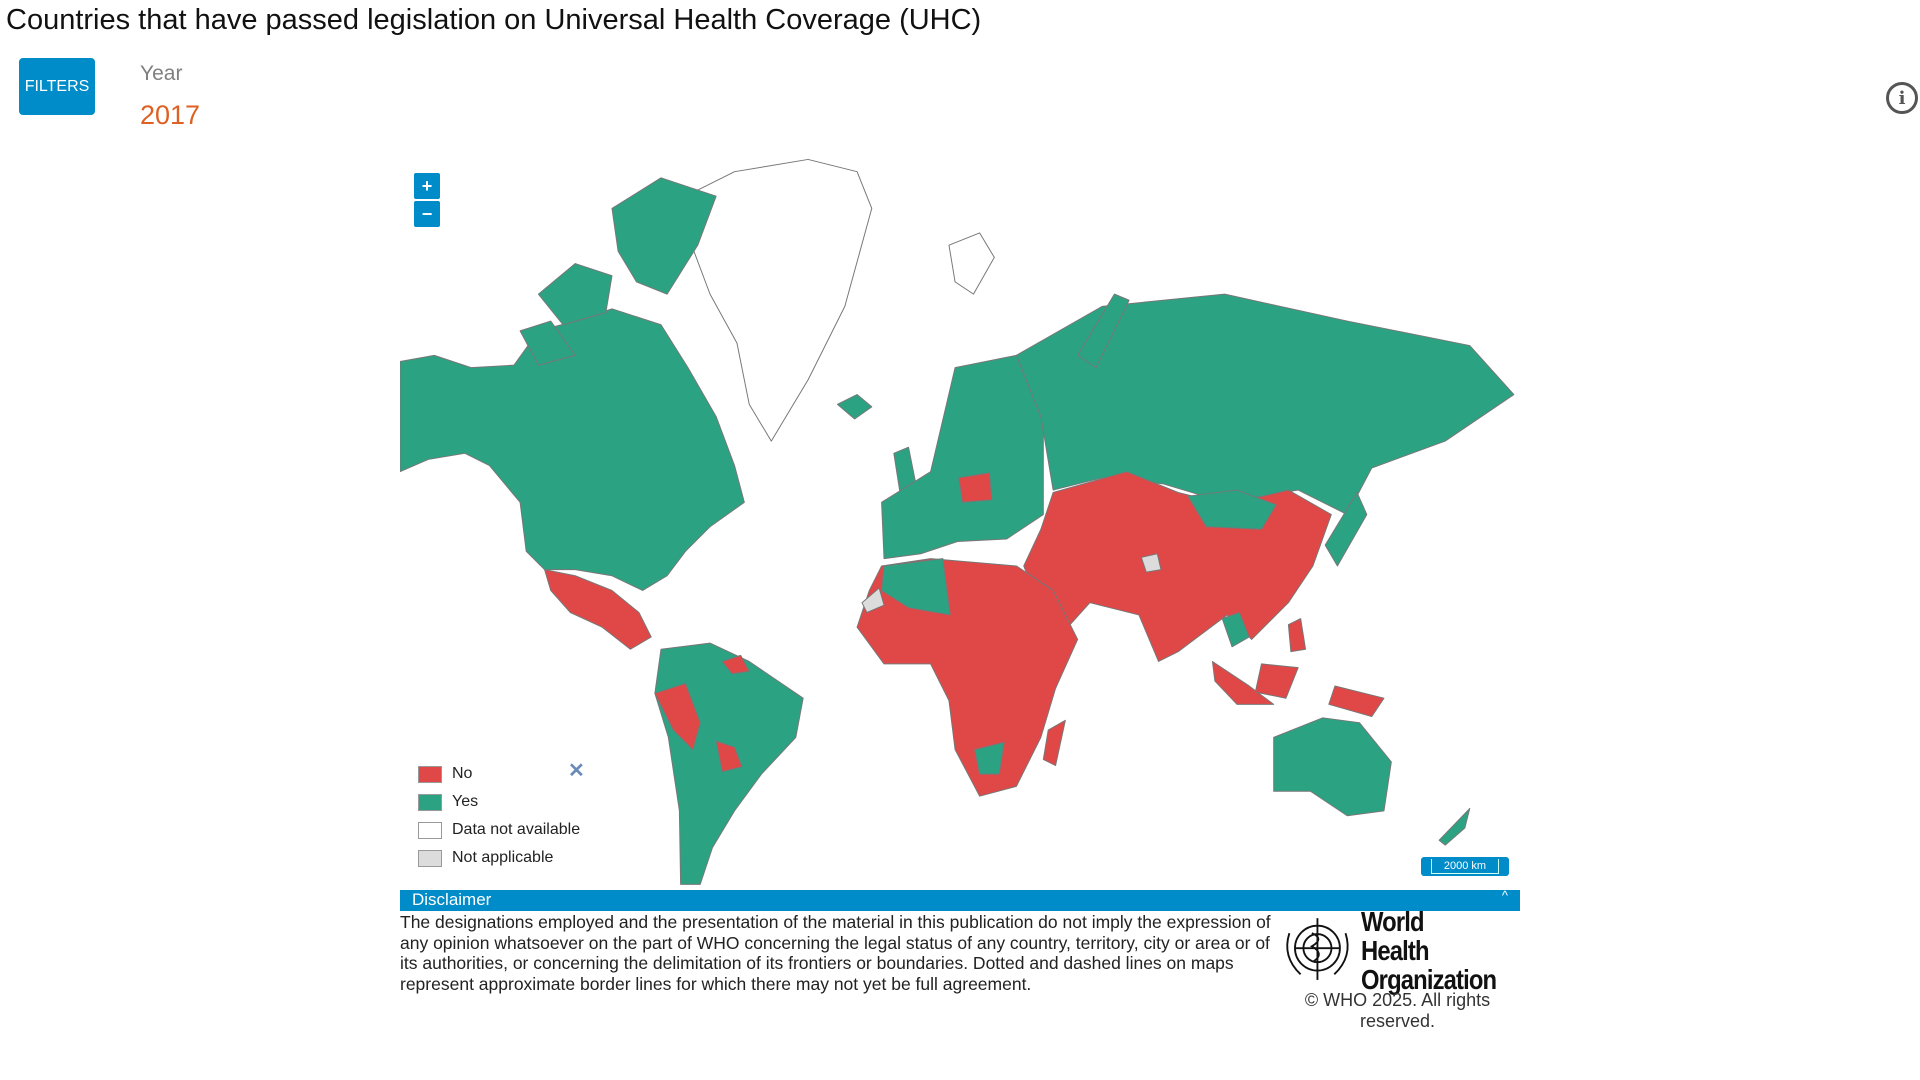  I want to click on info-icon: i, so click(1902, 98).